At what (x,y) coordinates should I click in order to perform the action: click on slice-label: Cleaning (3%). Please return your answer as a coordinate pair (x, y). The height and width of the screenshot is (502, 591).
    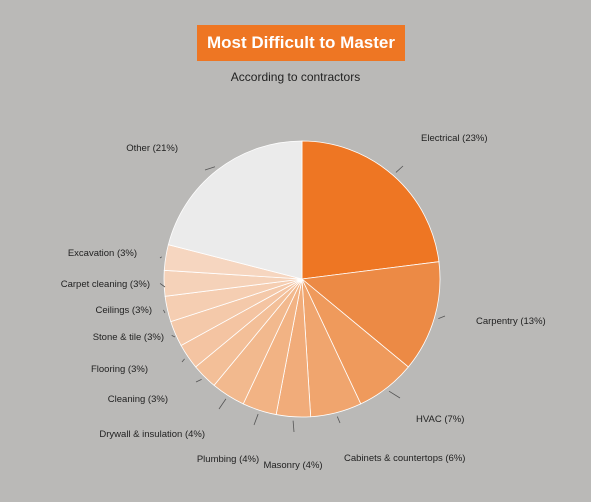
    Looking at the image, I should click on (138, 399).